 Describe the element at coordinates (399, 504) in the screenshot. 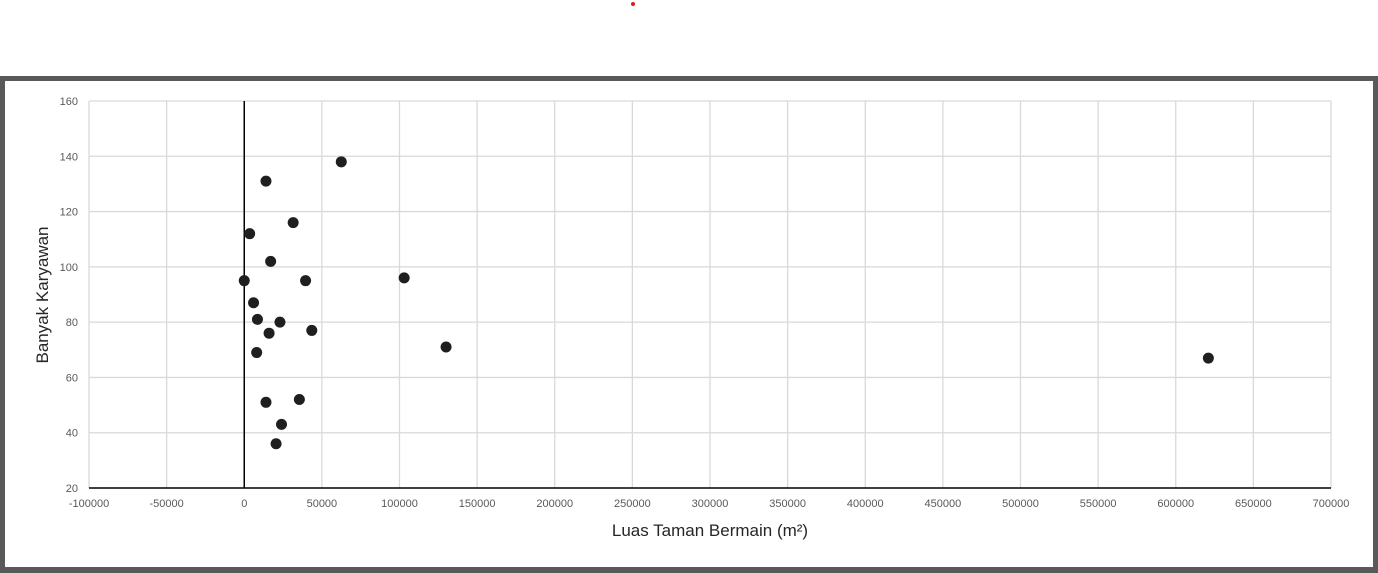

I see `x-tick-label: 100000` at that location.